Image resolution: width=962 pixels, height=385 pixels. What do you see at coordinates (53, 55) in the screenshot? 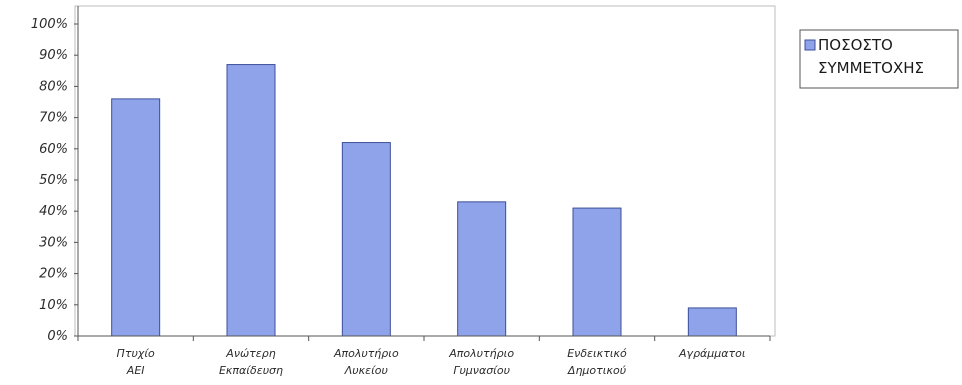
I see `y-tick-label: 90%` at bounding box center [53, 55].